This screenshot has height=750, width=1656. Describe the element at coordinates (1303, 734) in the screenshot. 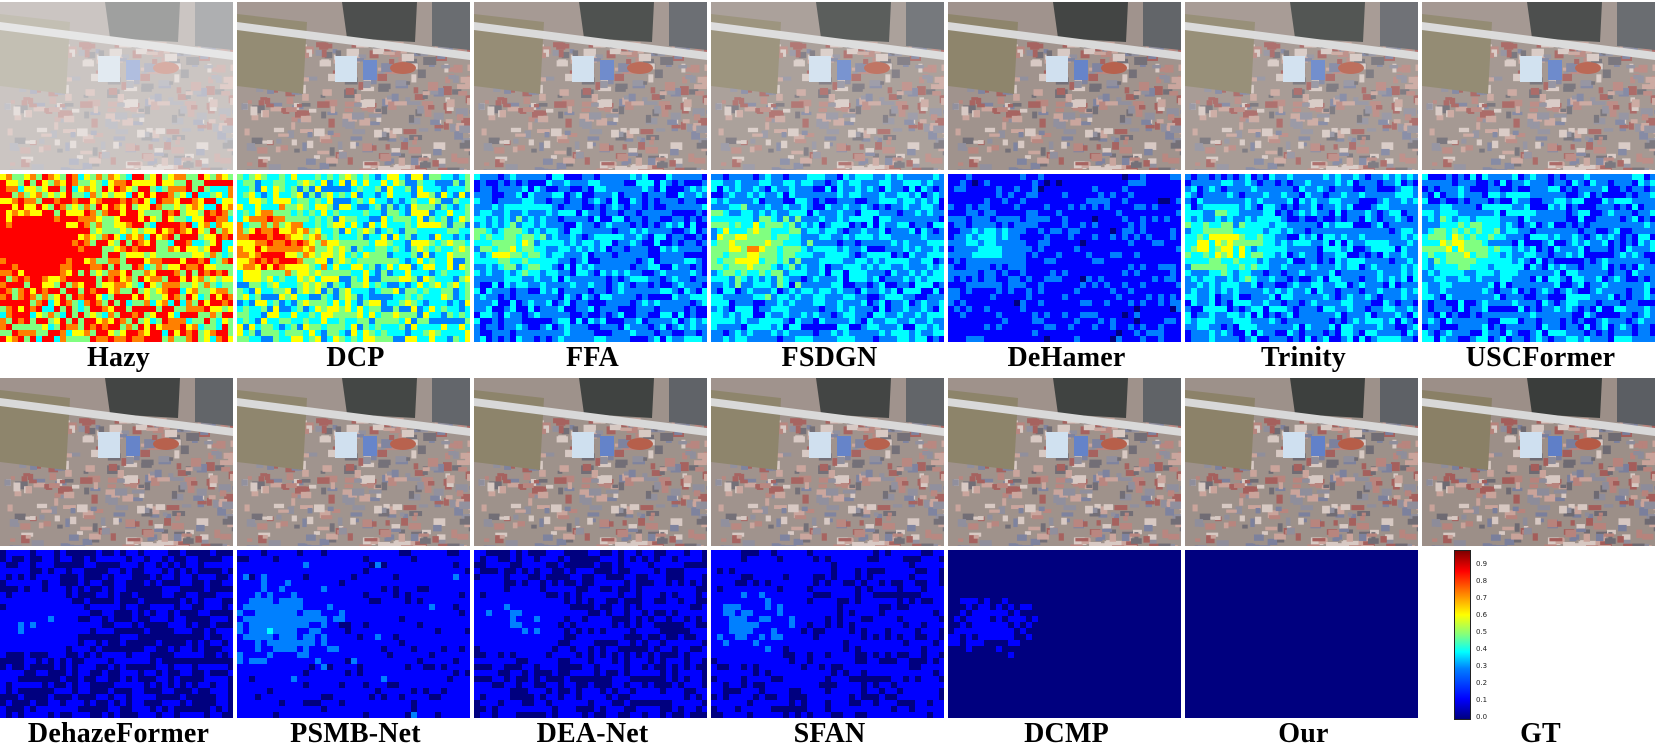

I see `label-our: Our` at that location.